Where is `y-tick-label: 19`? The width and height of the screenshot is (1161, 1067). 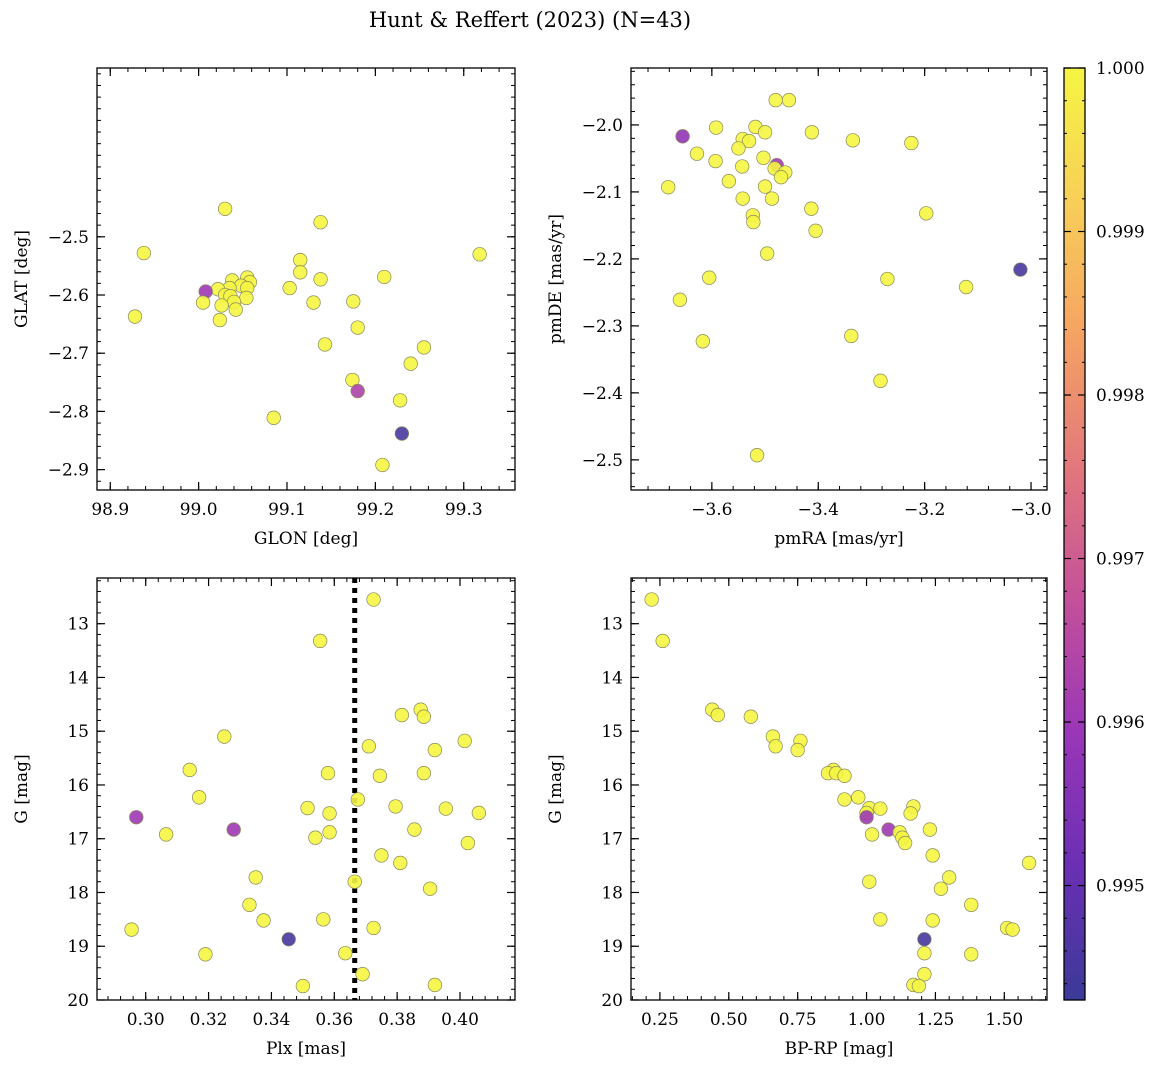 y-tick-label: 19 is located at coordinates (78, 947).